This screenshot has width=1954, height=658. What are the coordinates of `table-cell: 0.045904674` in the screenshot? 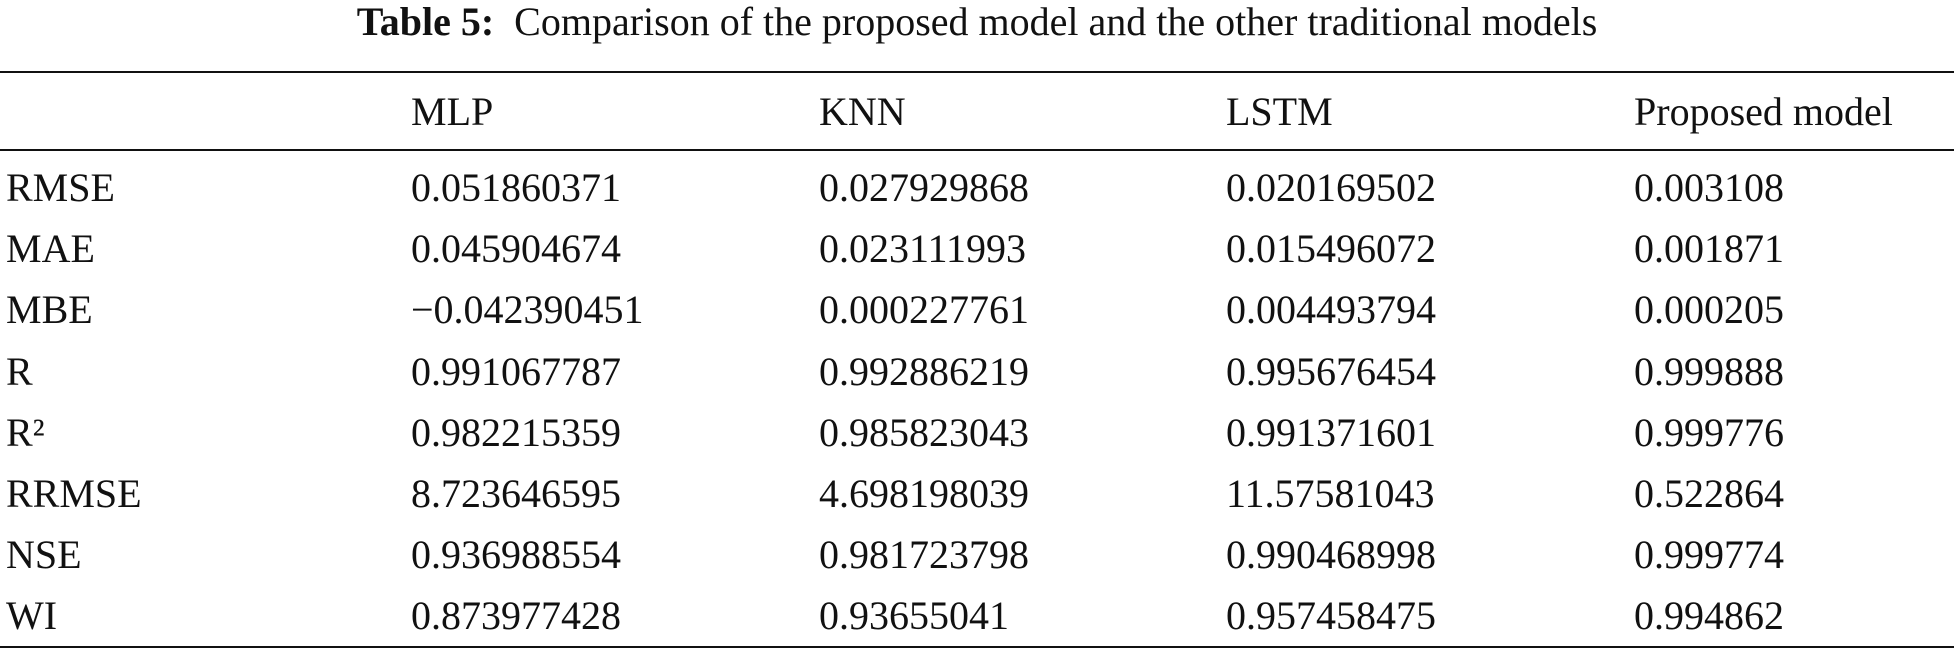 It's located at (516, 249).